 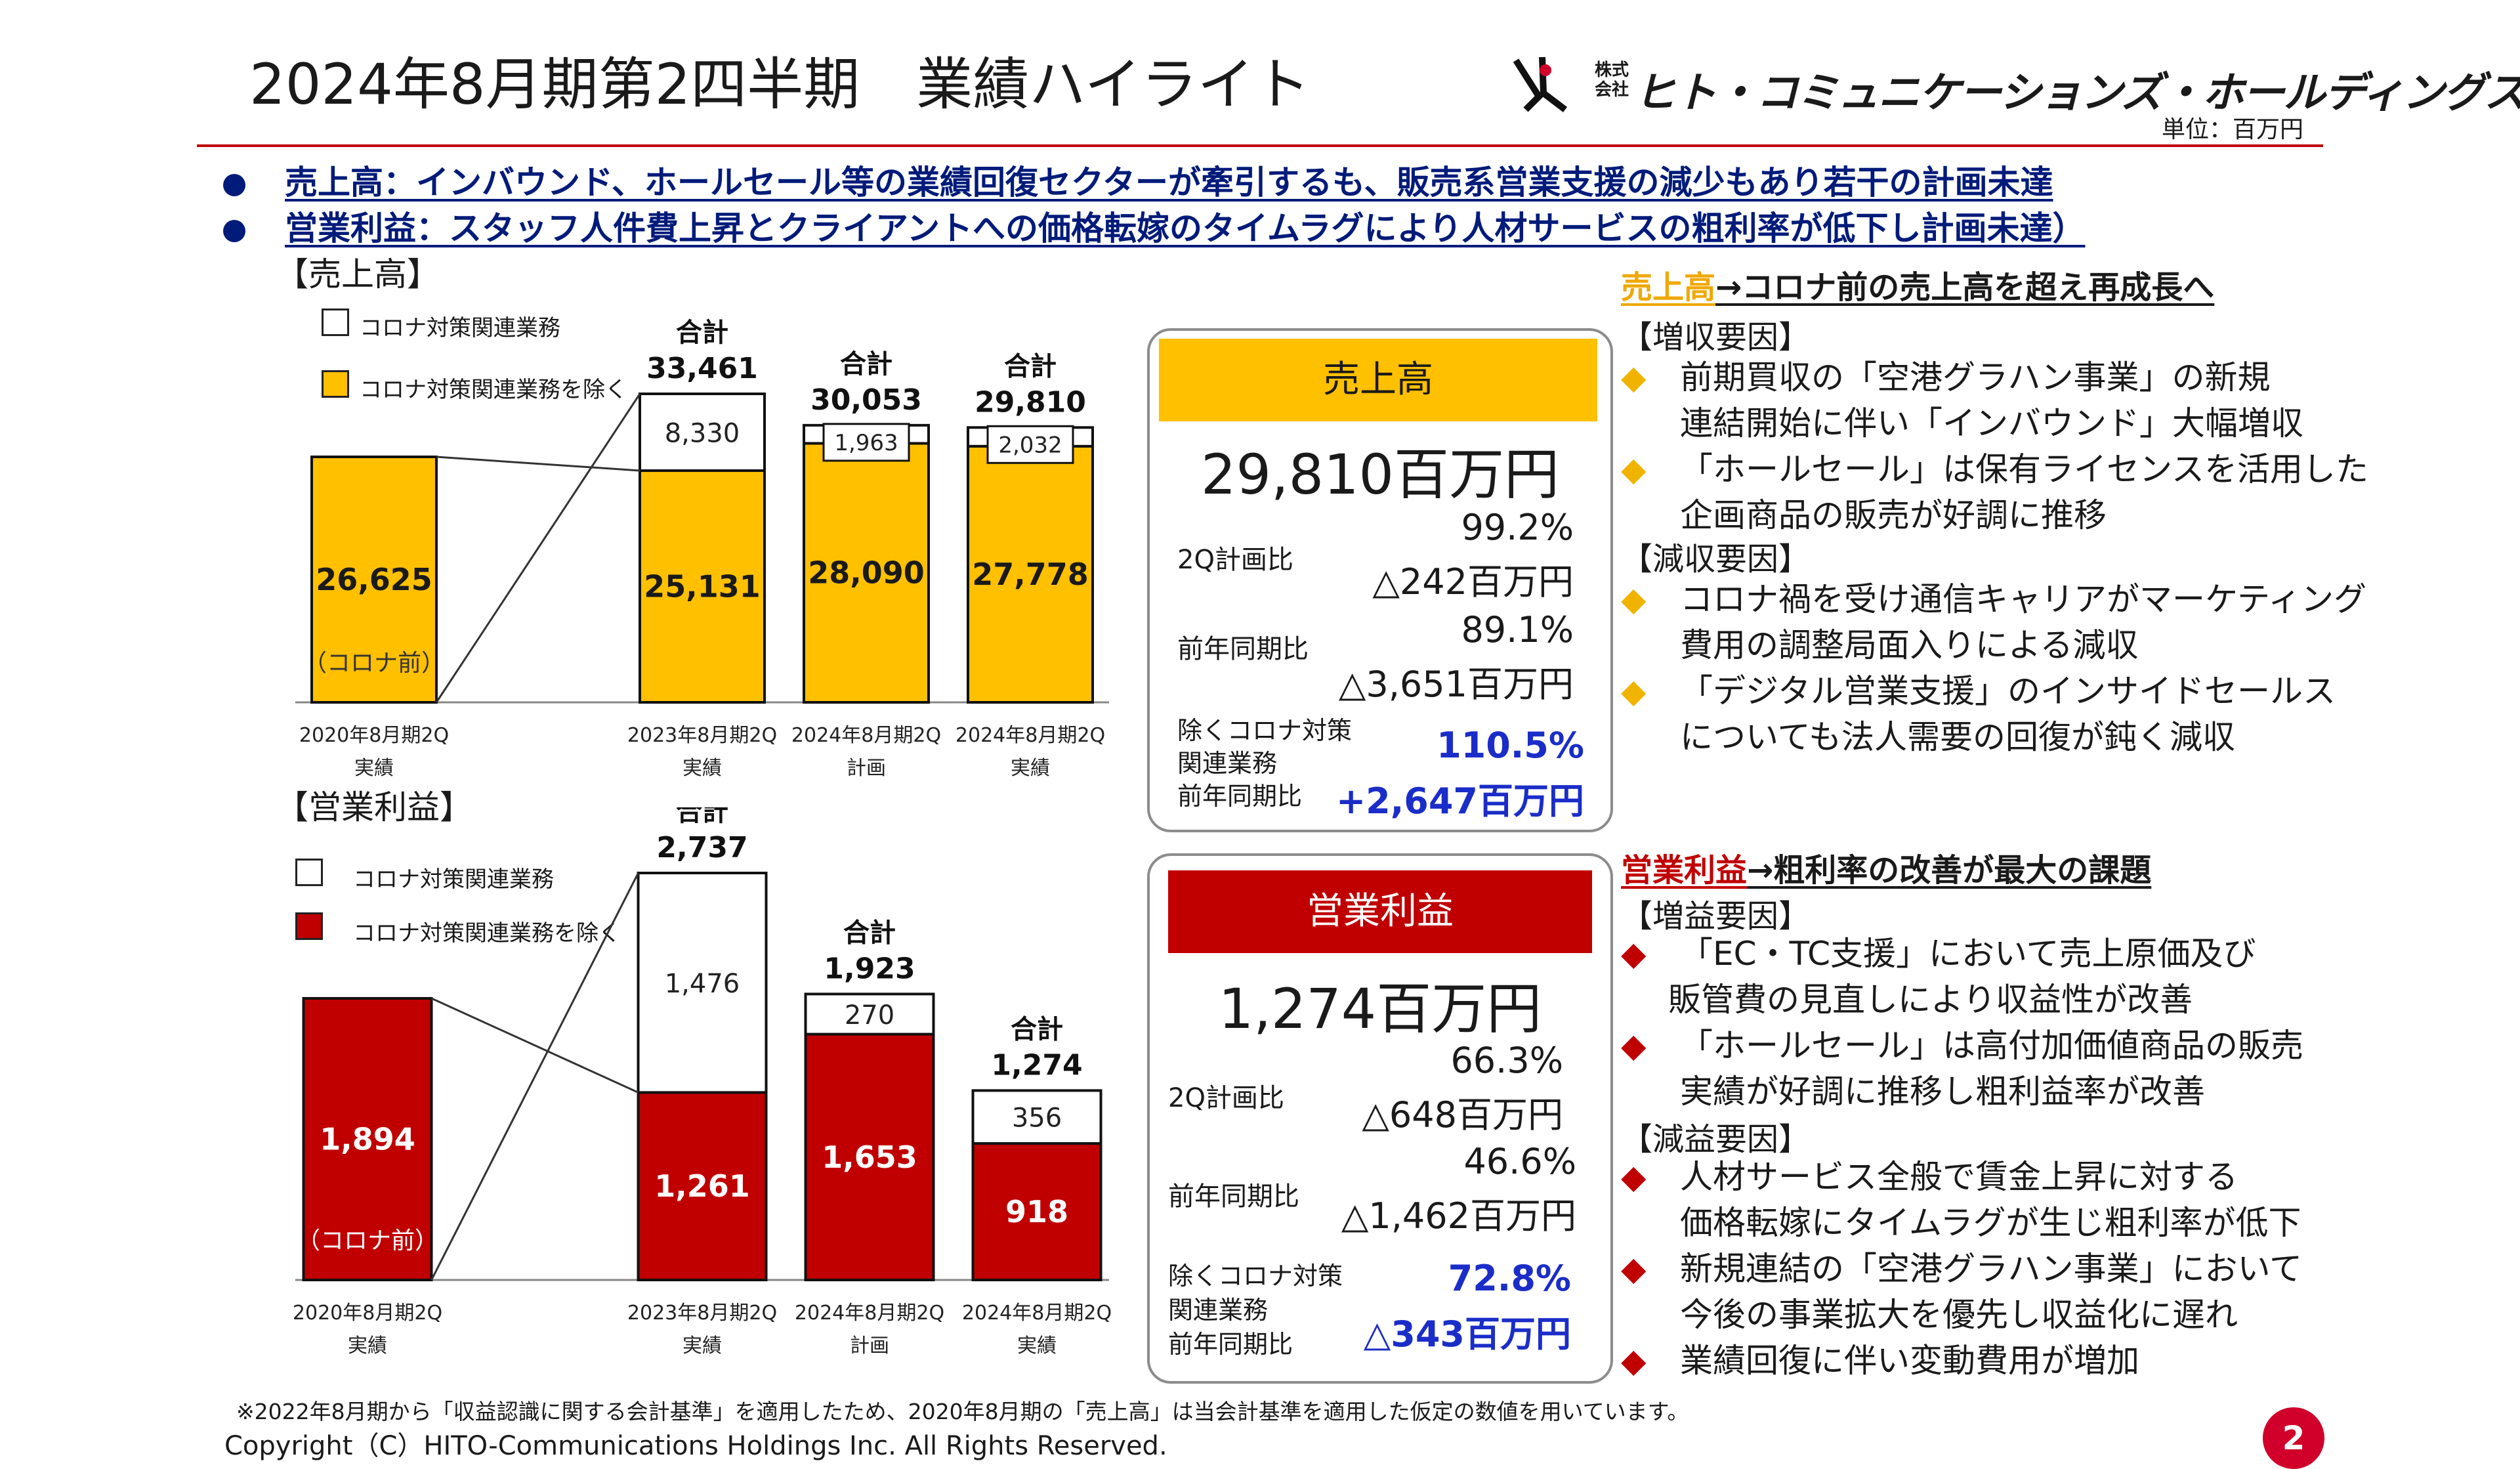 I want to click on kpi-profit-excl-diff: △343百万円, so click(x=1467, y=1334).